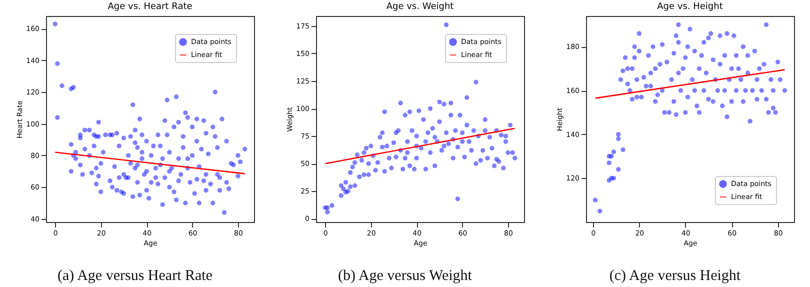 The height and width of the screenshot is (287, 810). I want to click on chart-title: Age vs. Heart Rate, so click(149, 7).